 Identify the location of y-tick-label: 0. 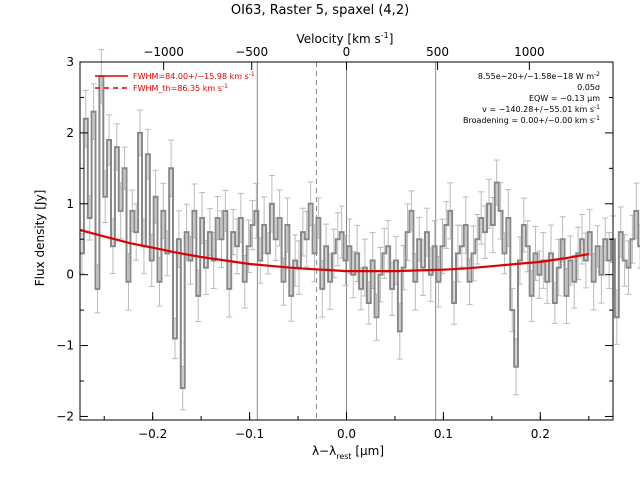
(70, 275).